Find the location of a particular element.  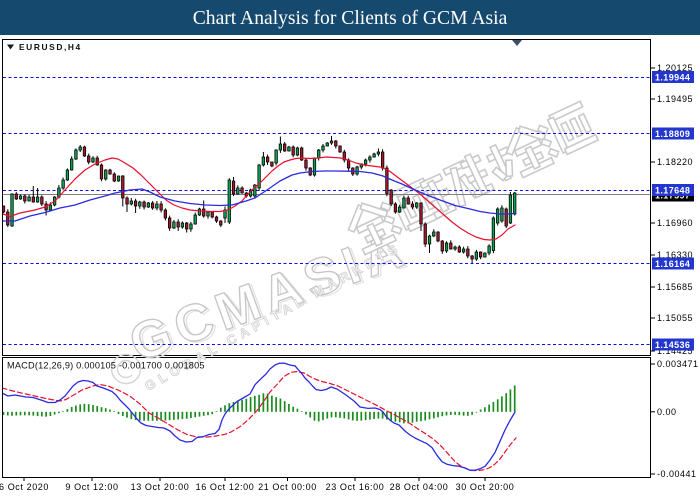

svg-text: 1.15055 is located at coordinates (675, 318).